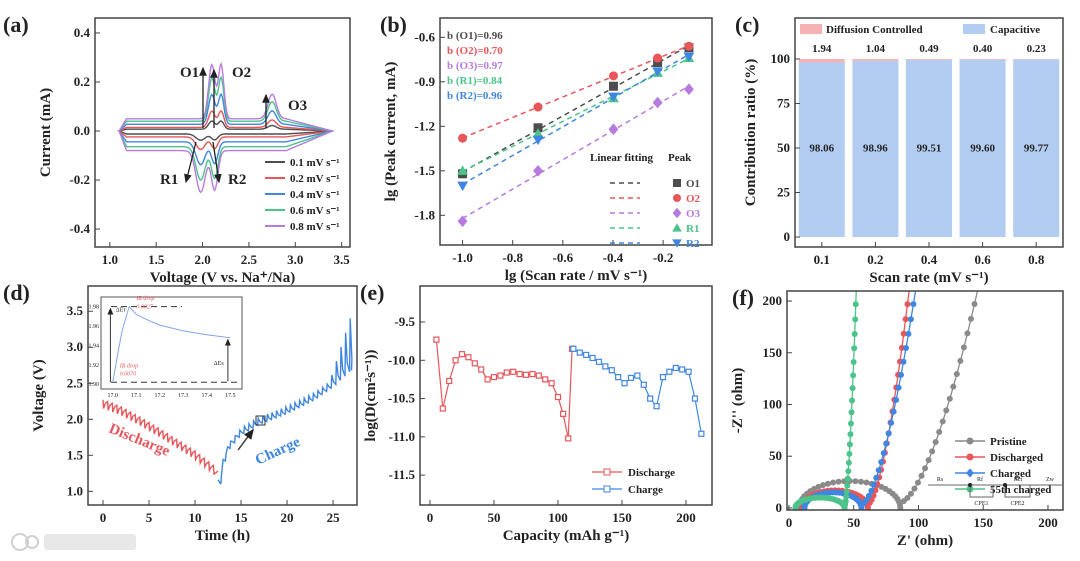 The width and height of the screenshot is (1080, 561). Describe the element at coordinates (160, 437) in the screenshot. I see `discharge-curve` at that location.